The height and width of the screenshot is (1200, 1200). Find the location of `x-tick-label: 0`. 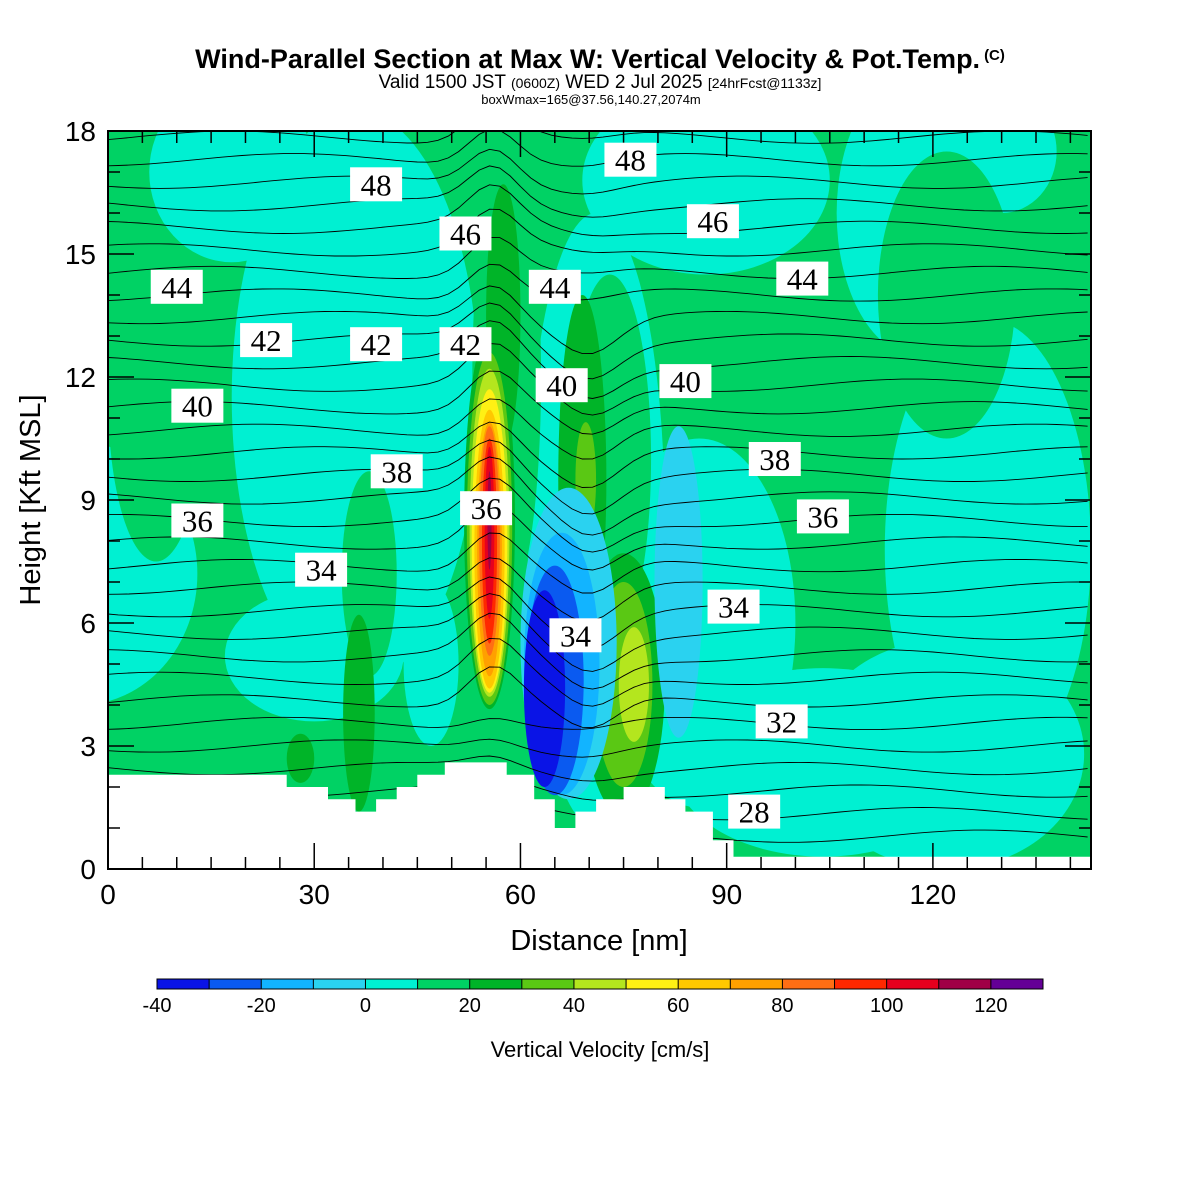

x-tick-label: 0 is located at coordinates (108, 894).